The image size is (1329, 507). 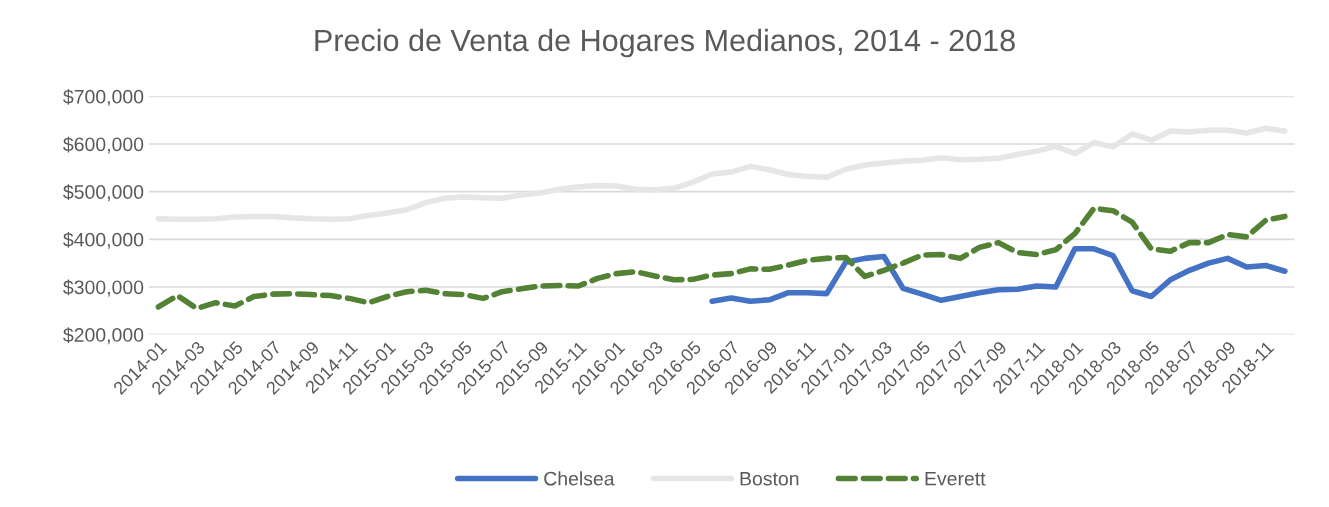 I want to click on y-tick-label: $500,000, so click(x=103, y=193).